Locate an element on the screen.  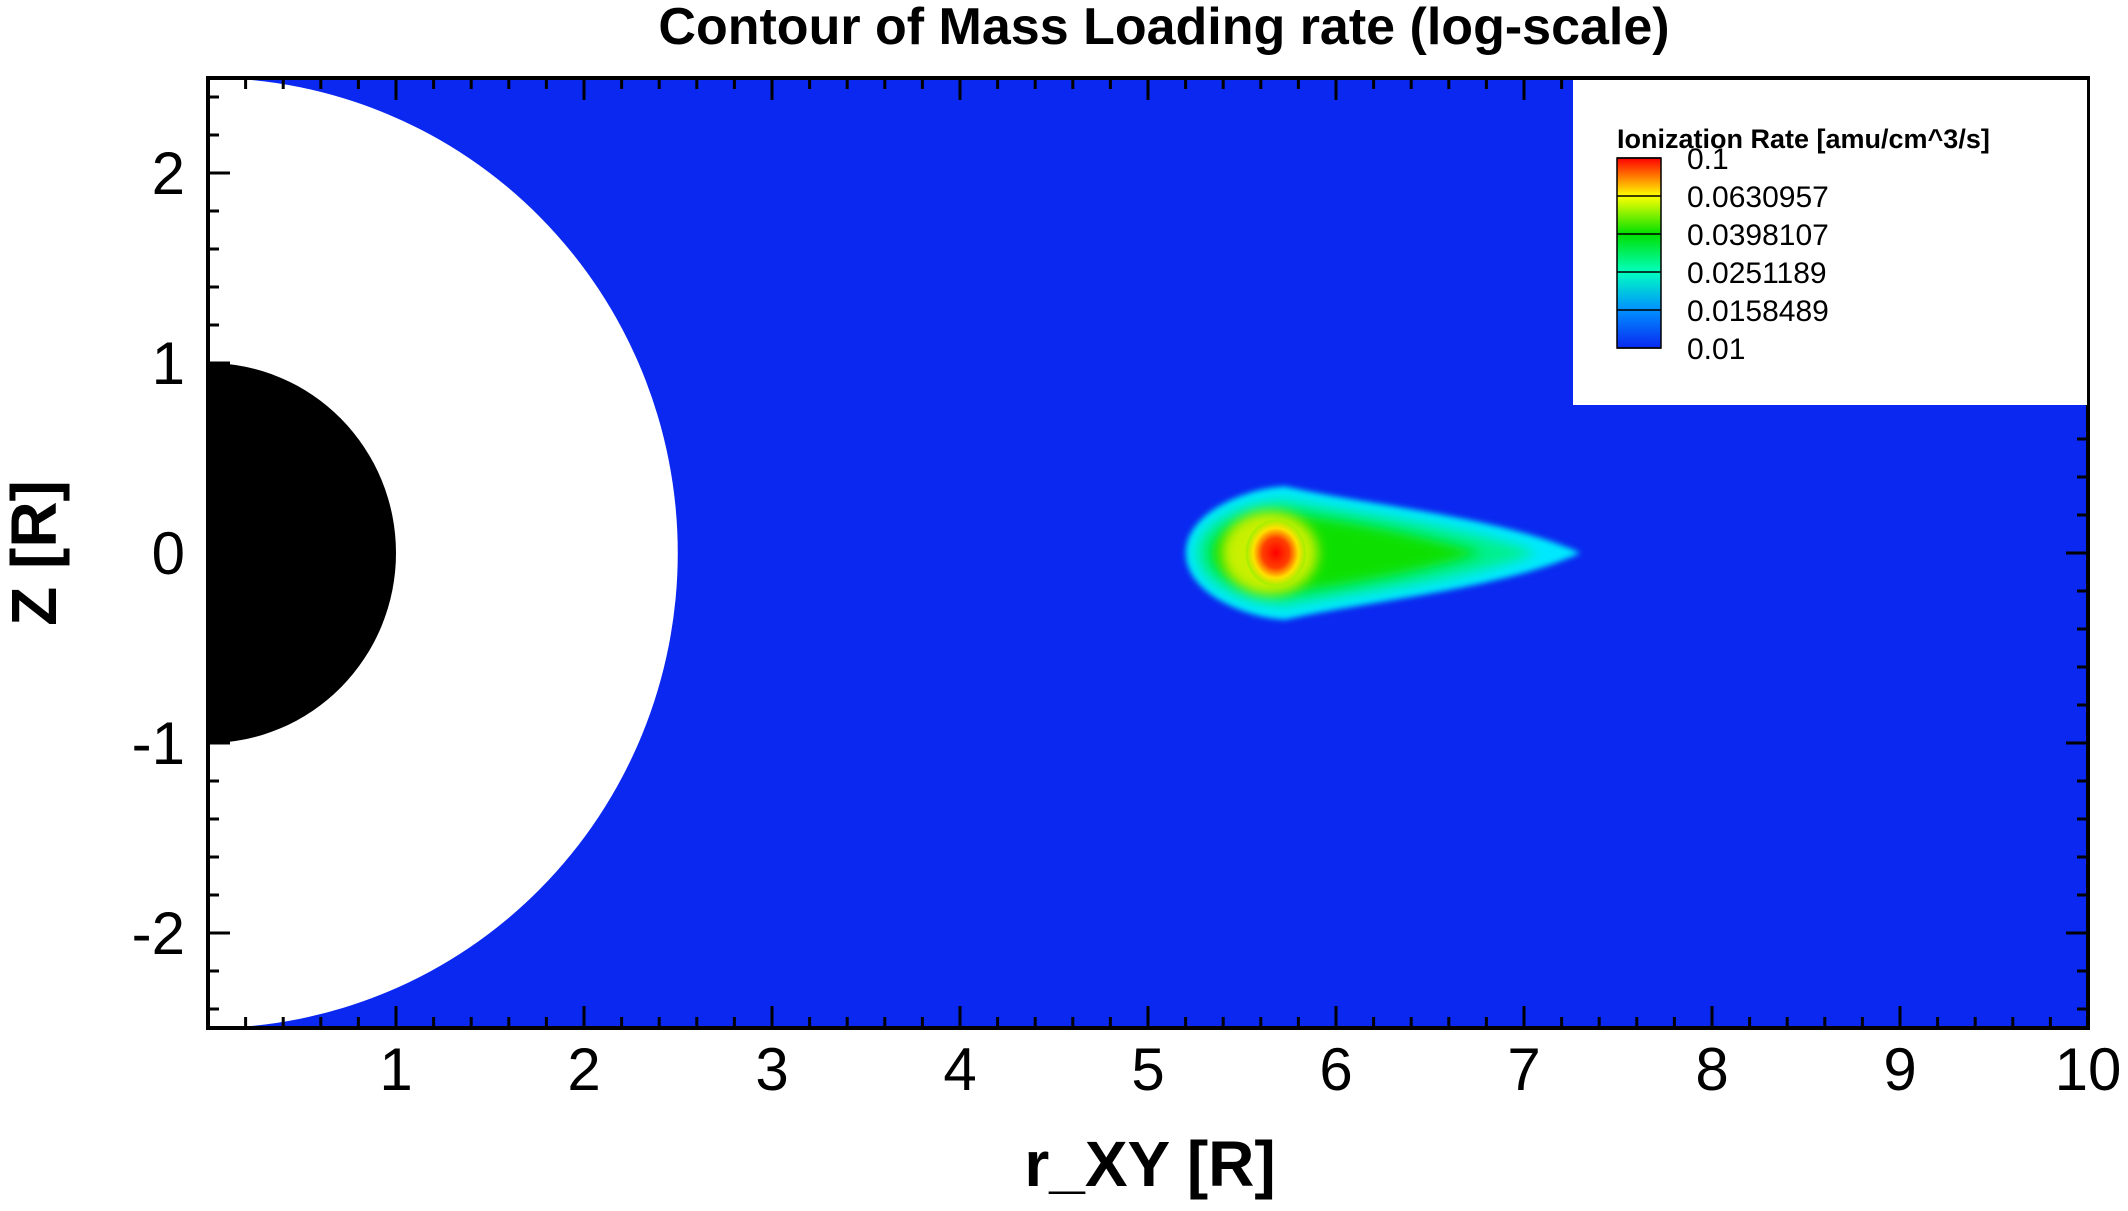
y-axis-label: Z [R] is located at coordinates (35, 553).